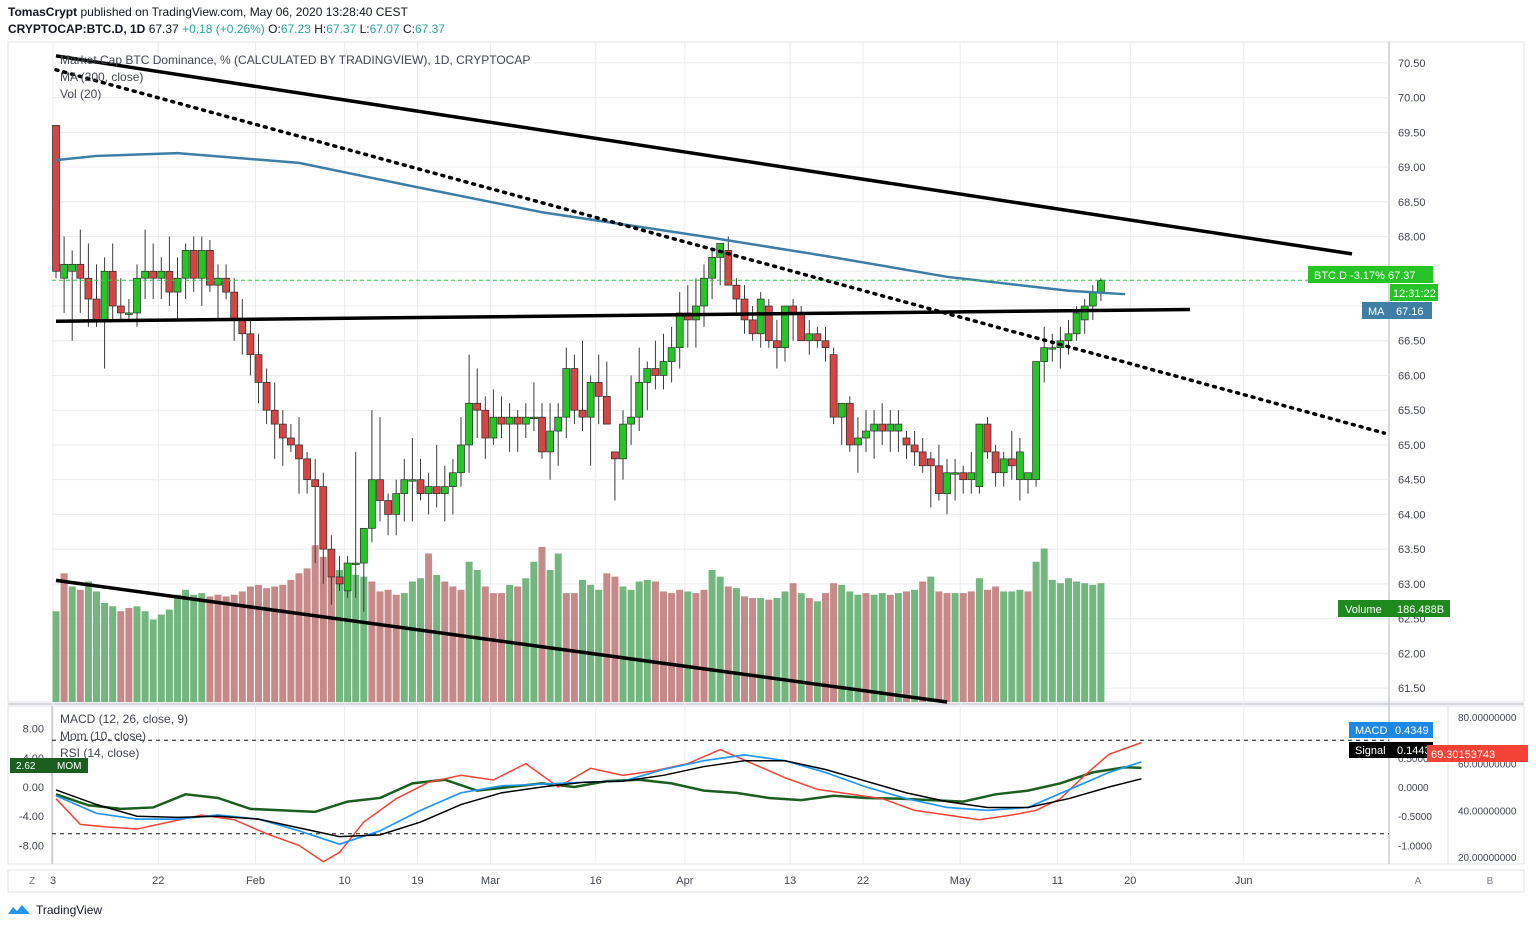  What do you see at coordinates (501, 641) in the screenshot?
I see `trendline-lower-support` at bounding box center [501, 641].